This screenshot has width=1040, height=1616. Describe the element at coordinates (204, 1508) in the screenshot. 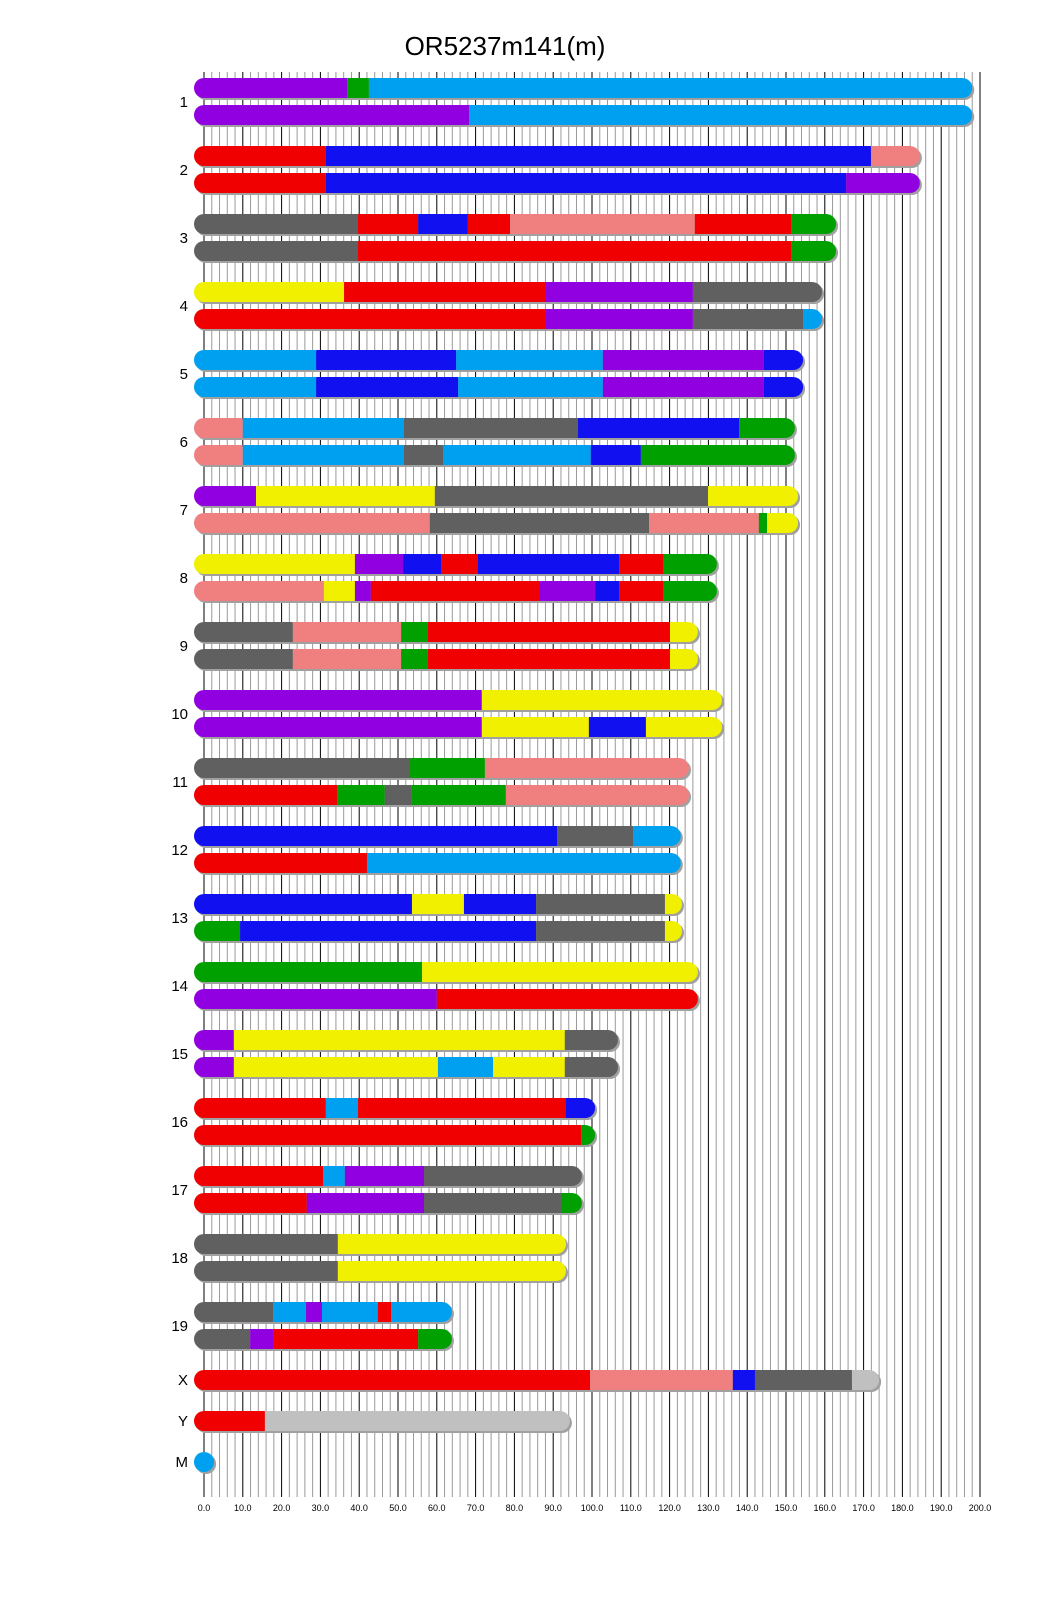

I see `x-tick-label: 0.0` at that location.